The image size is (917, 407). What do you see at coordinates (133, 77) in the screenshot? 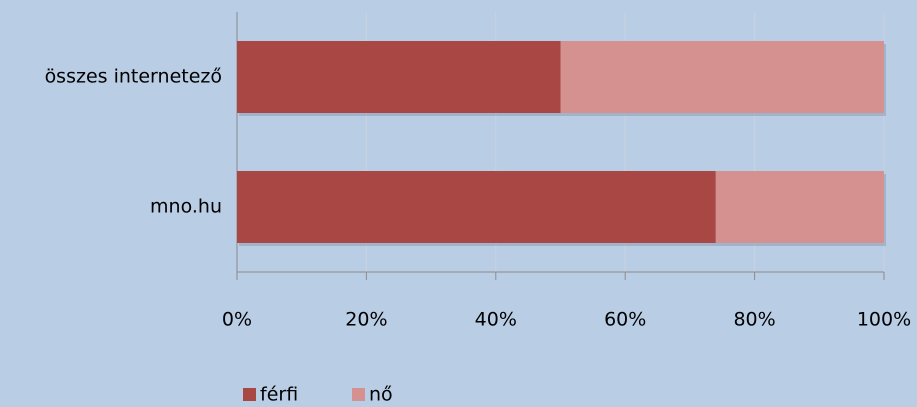
I see `y-tick-label: összes internetező` at bounding box center [133, 77].